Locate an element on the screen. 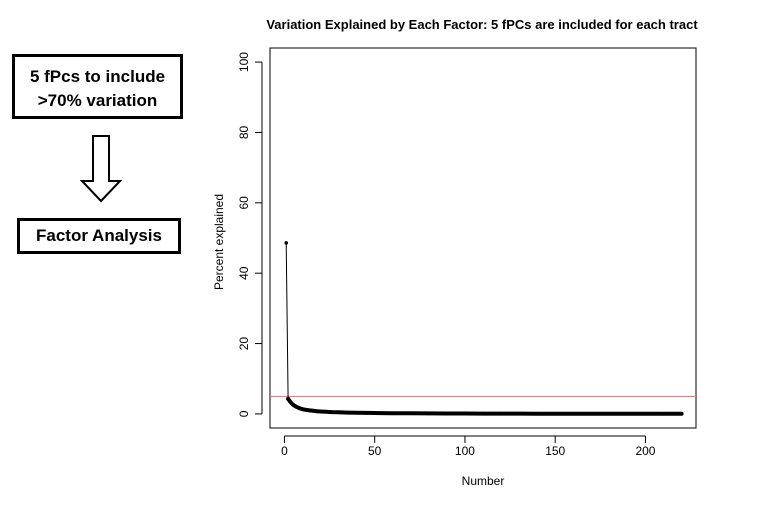  x-axis: 0 50 100 150 200 is located at coordinates (468, 446).